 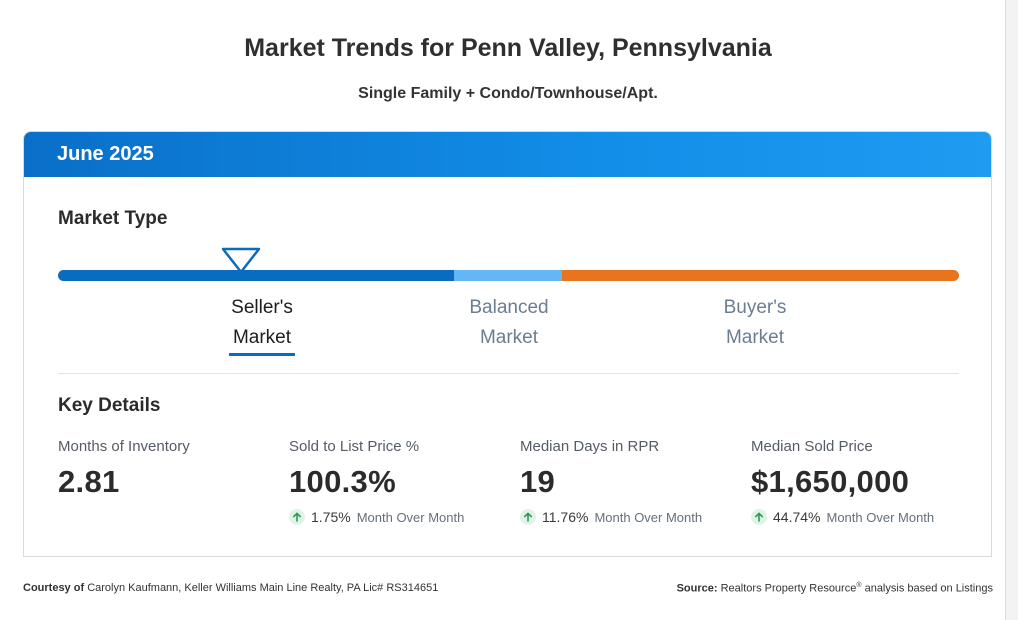 I want to click on balanced-market-label: Balanced Market, so click(x=509, y=322).